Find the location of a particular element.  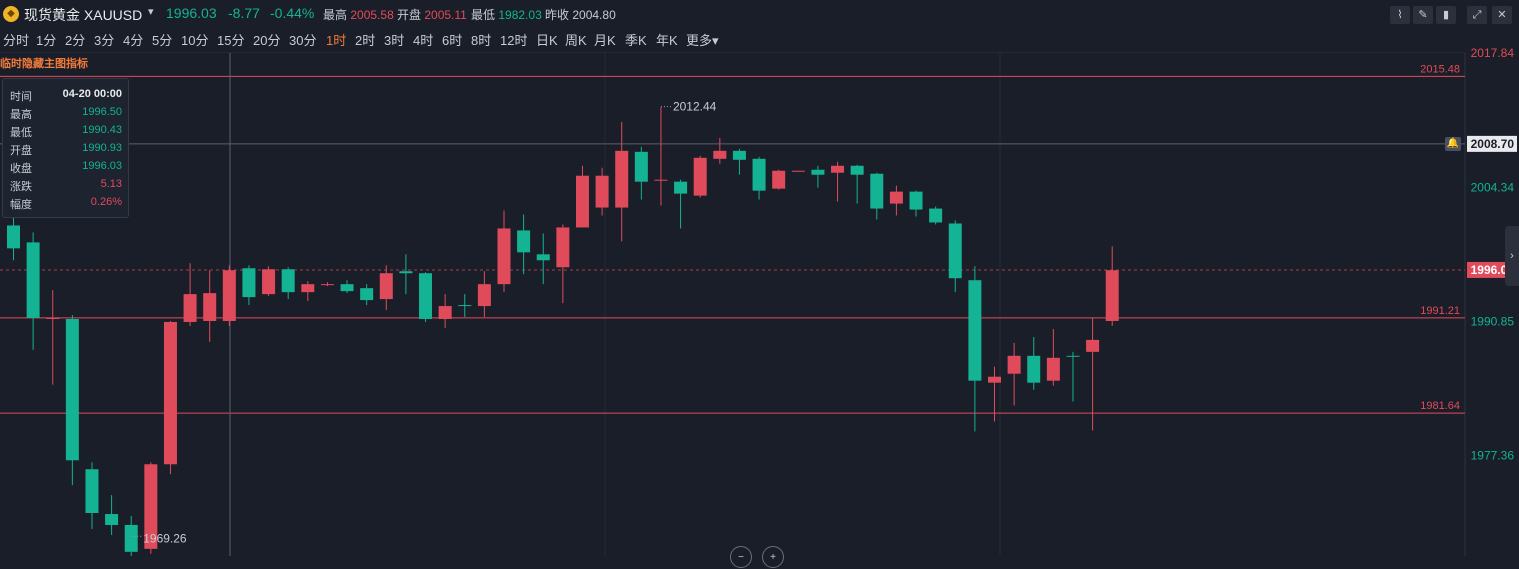

instrument-name: 现货黄金 is located at coordinates (52, 15).